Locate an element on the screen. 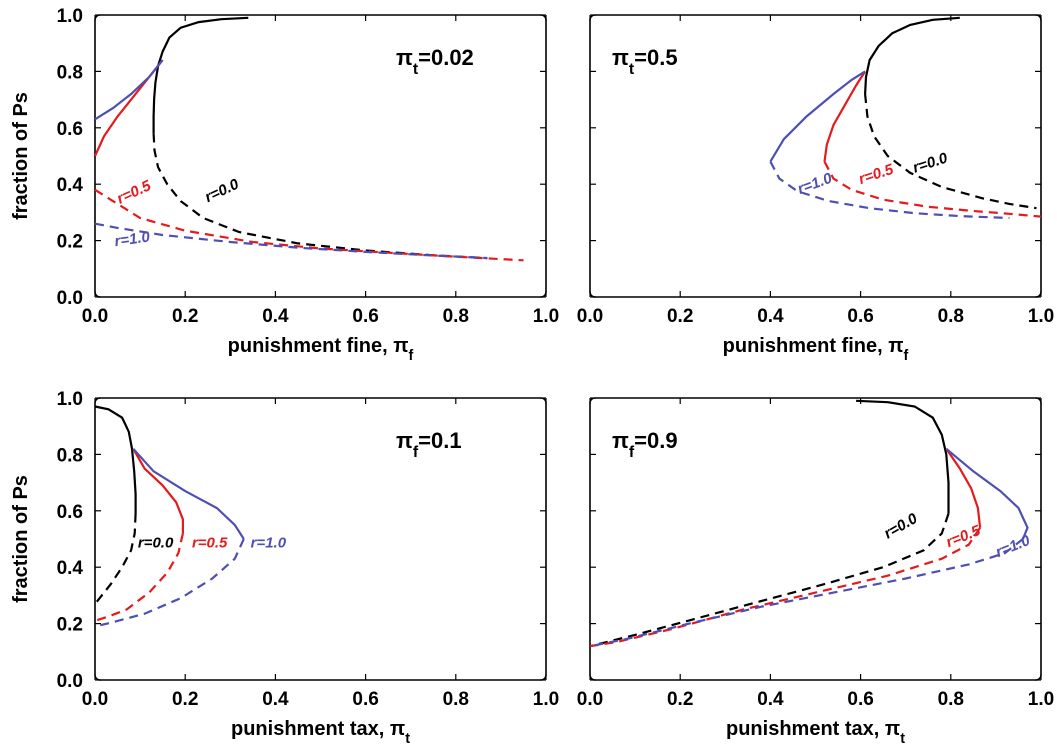  panel-parameter-label: πf=0.1 is located at coordinates (429, 444).